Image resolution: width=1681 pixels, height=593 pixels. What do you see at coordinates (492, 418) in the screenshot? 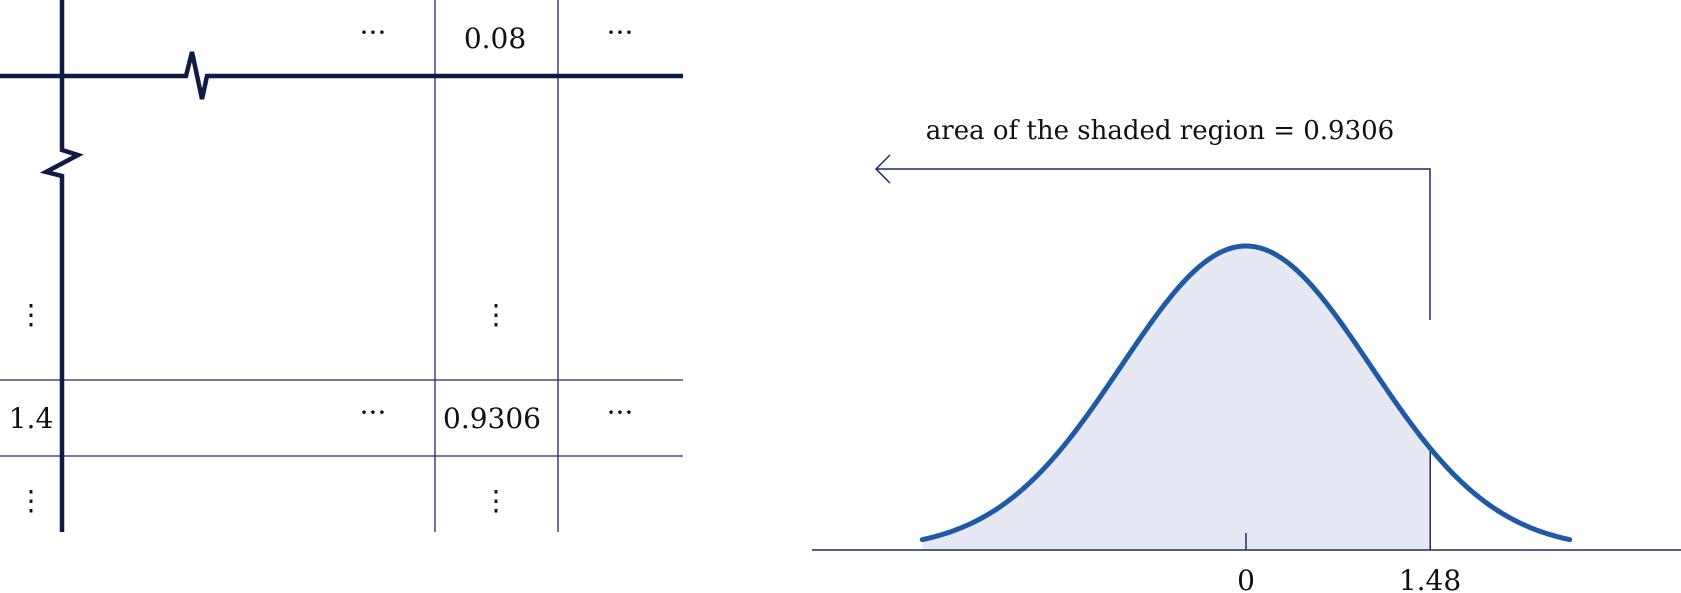
I see `table-cell-0.9306: 0.9306` at bounding box center [492, 418].